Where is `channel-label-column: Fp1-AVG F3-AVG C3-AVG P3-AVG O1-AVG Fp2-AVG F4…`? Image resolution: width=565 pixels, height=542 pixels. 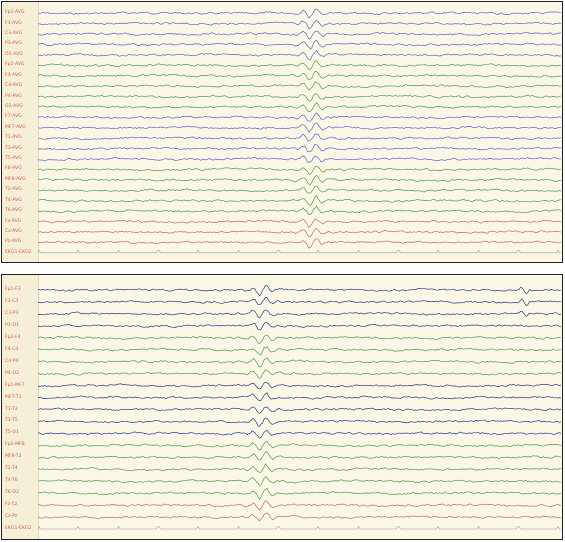
channel-label-column: Fp1-AVG F3-AVG C3-AVG P3-AVG O1-AVG Fp2-AVG F4… is located at coordinates (20, 132).